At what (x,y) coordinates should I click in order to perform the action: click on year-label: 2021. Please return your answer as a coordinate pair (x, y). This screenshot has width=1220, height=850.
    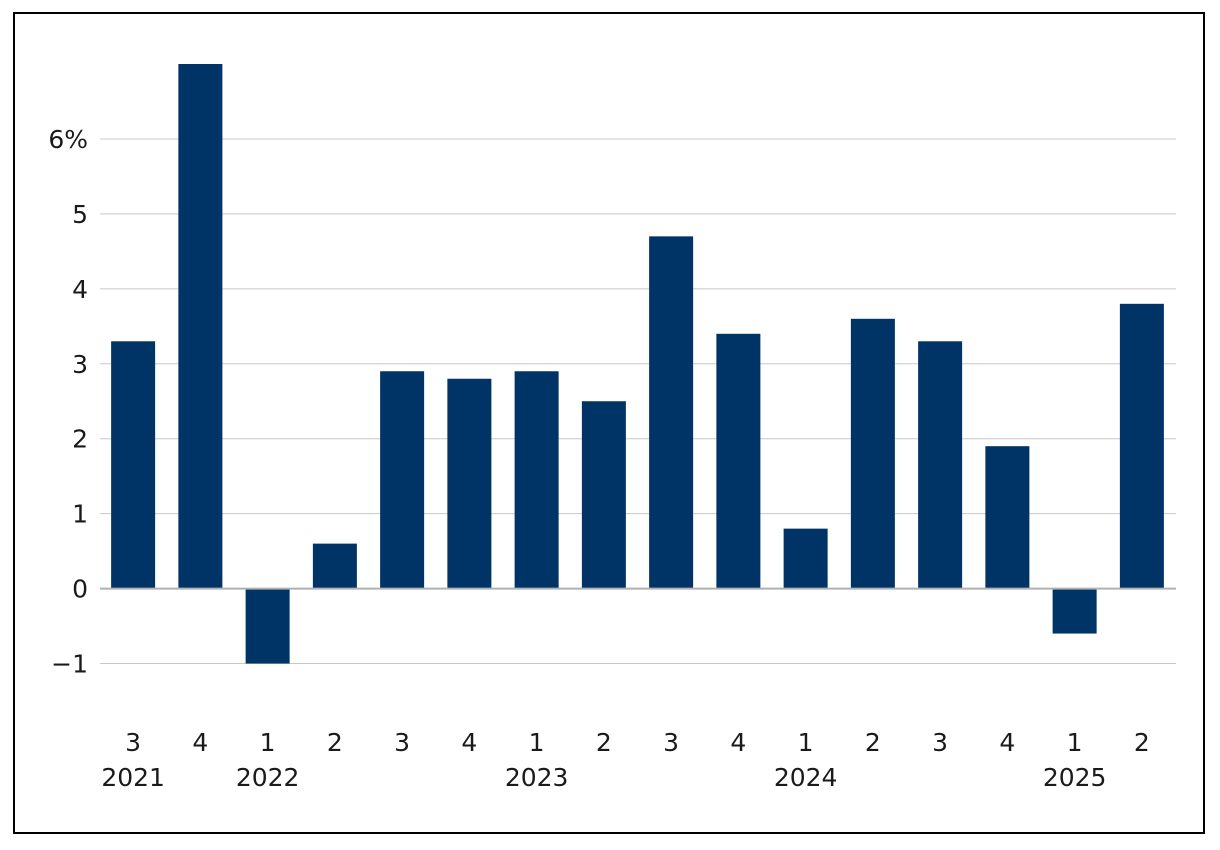
    Looking at the image, I should click on (133, 777).